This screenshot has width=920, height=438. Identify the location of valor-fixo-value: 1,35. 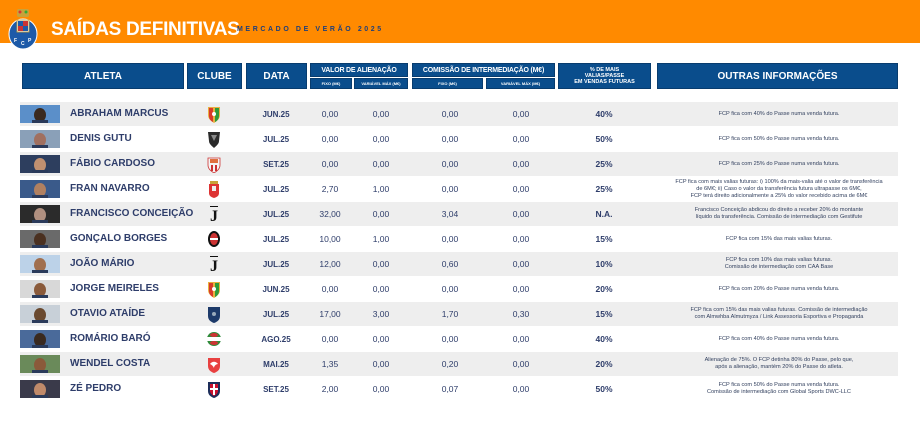
(330, 364).